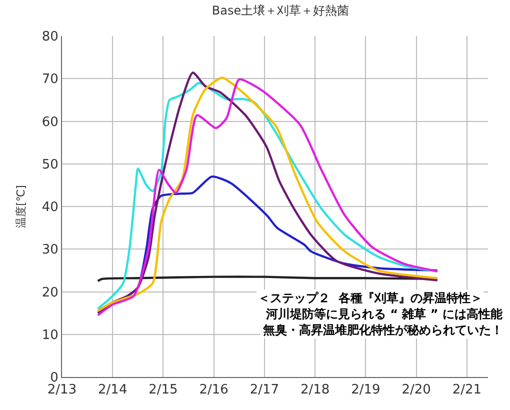 This screenshot has width=510, height=410. I want to click on y-tick-label: 20, so click(50, 292).